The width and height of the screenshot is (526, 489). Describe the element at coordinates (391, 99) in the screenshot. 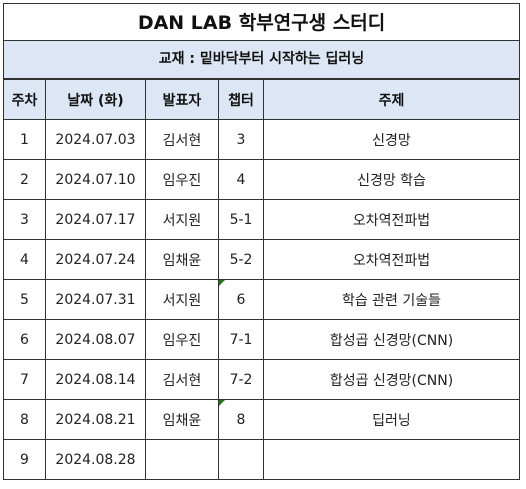

I see `header-topic: 주제` at that location.